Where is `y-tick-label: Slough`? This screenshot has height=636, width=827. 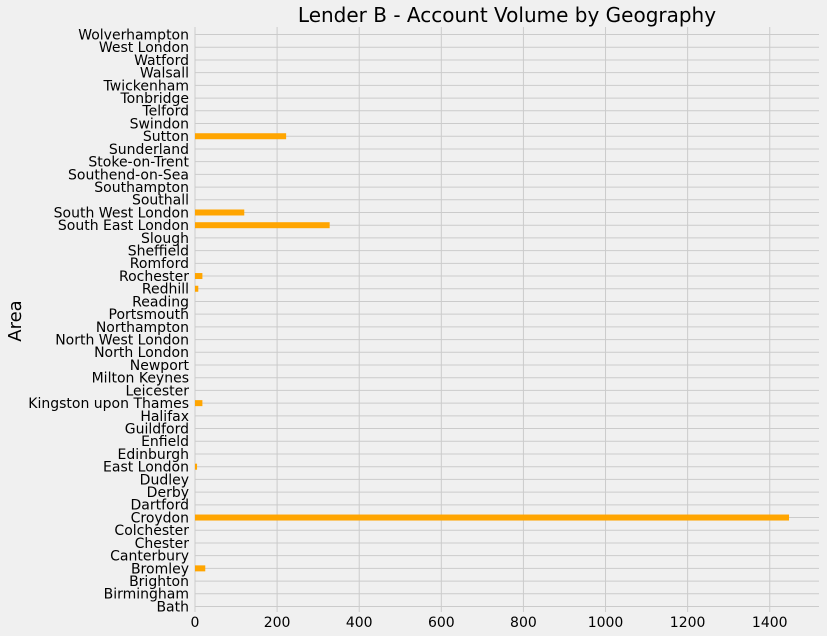 y-tick-label: Slough is located at coordinates (165, 239).